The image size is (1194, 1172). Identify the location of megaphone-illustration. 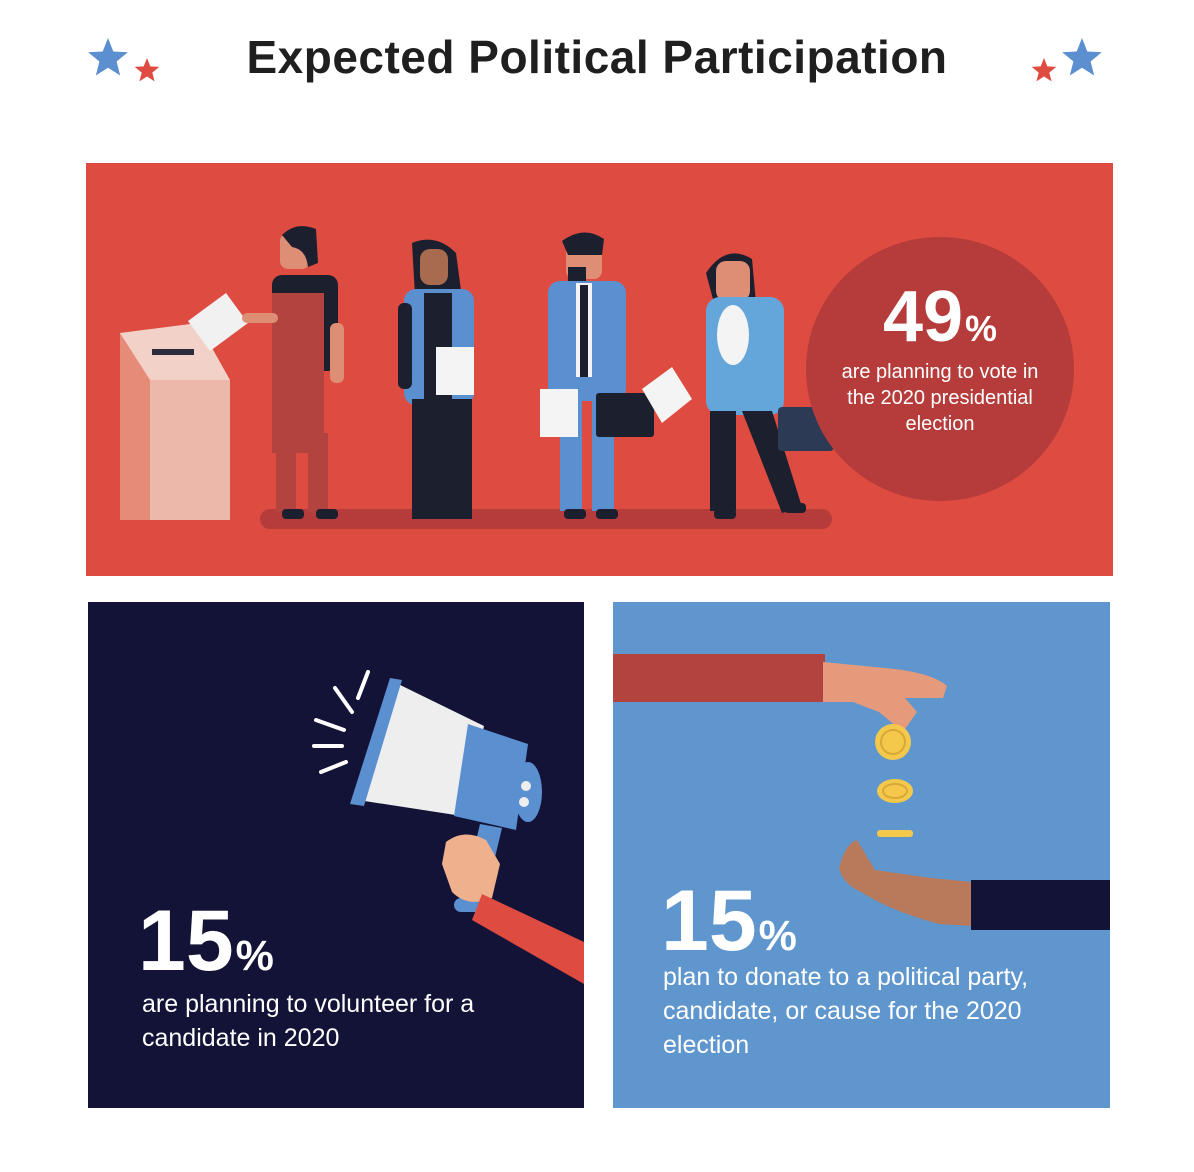
(448, 827).